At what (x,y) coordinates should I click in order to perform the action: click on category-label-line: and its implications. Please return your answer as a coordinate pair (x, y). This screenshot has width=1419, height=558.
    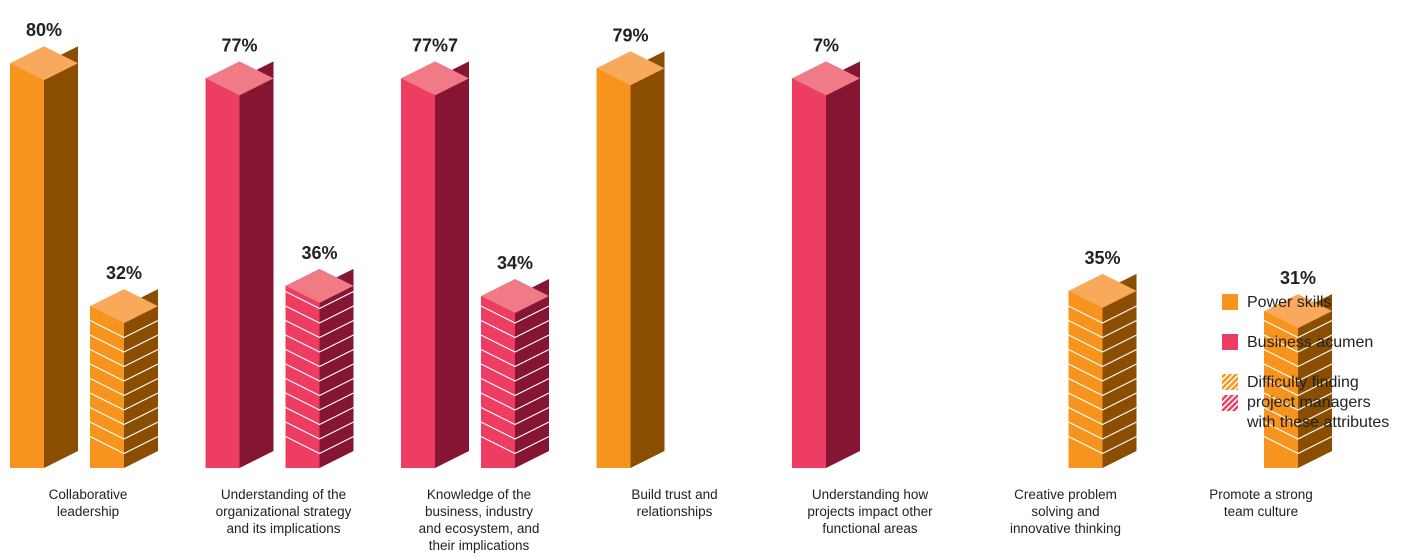
    Looking at the image, I should click on (283, 528).